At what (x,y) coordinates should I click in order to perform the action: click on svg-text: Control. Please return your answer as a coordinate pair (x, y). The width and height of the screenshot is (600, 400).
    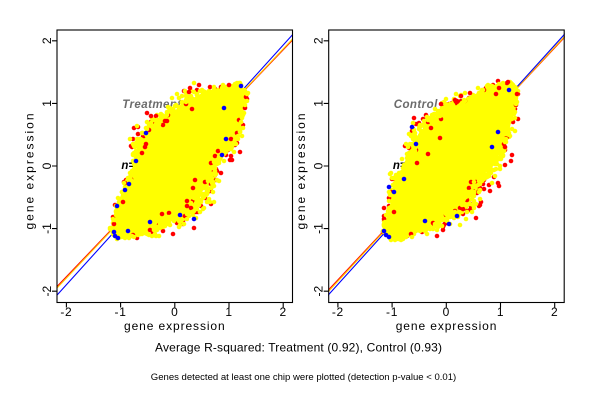
    Looking at the image, I should click on (416, 105).